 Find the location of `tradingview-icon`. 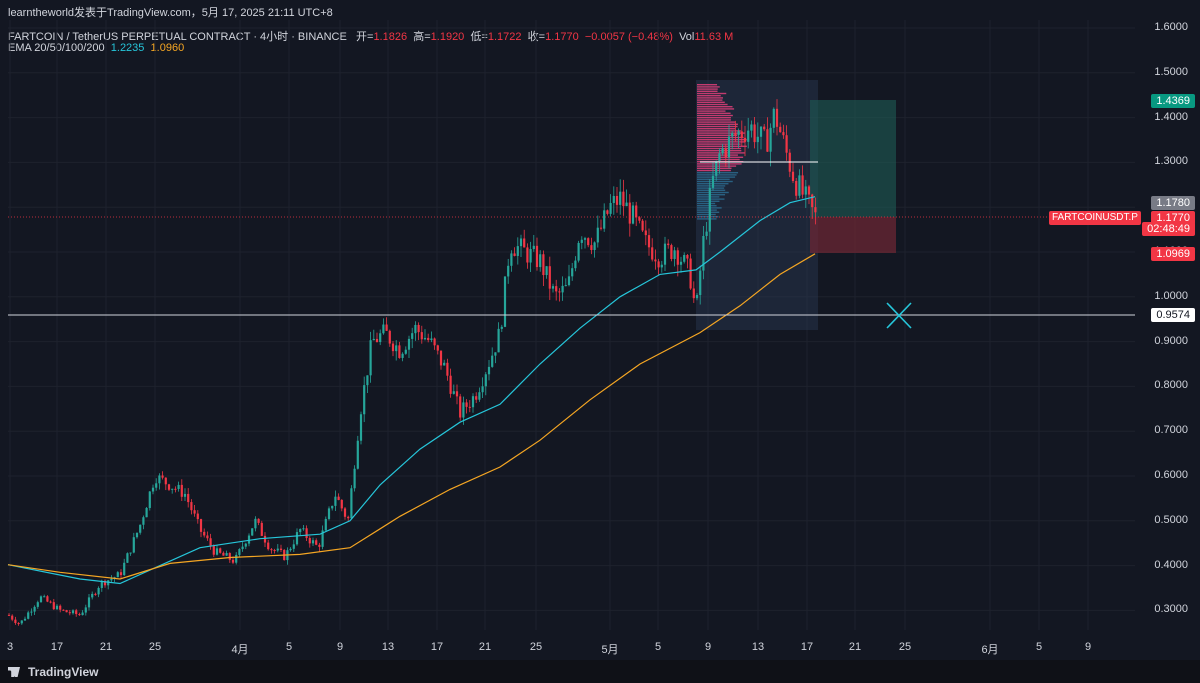

tradingview-icon is located at coordinates (14, 672).